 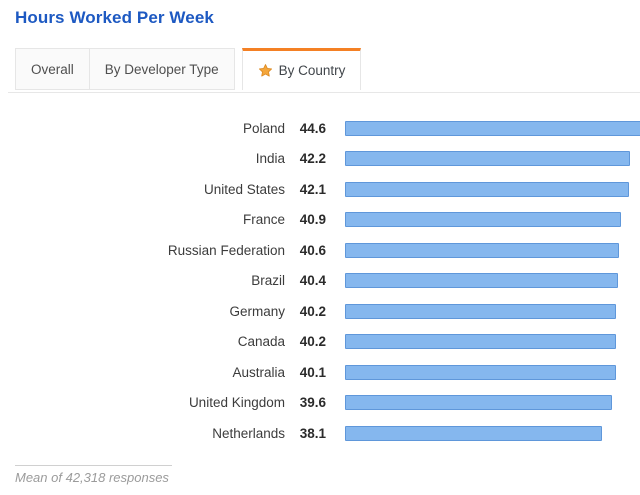 I want to click on bar-value-label: 40.9, so click(x=312, y=220).